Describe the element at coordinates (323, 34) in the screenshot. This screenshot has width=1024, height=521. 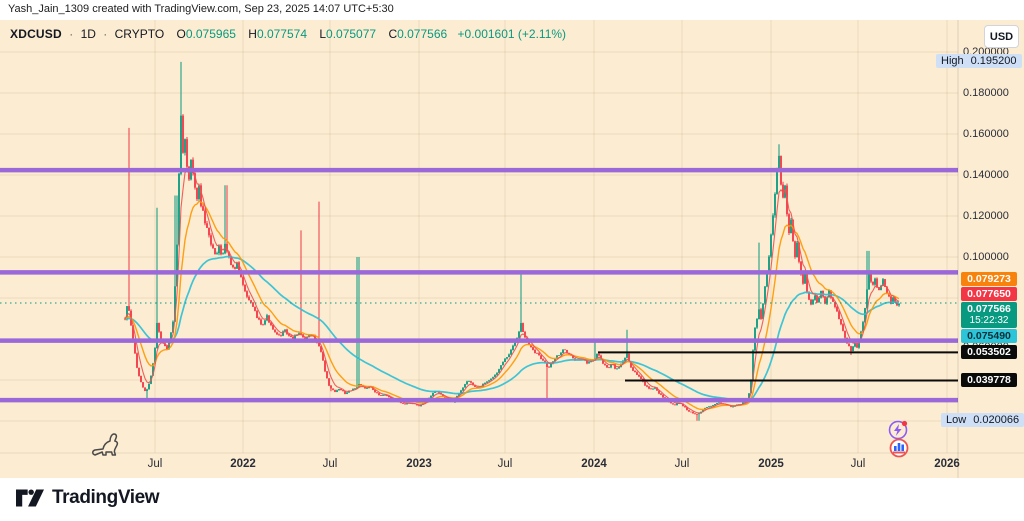
I see `low-letter: L` at that location.